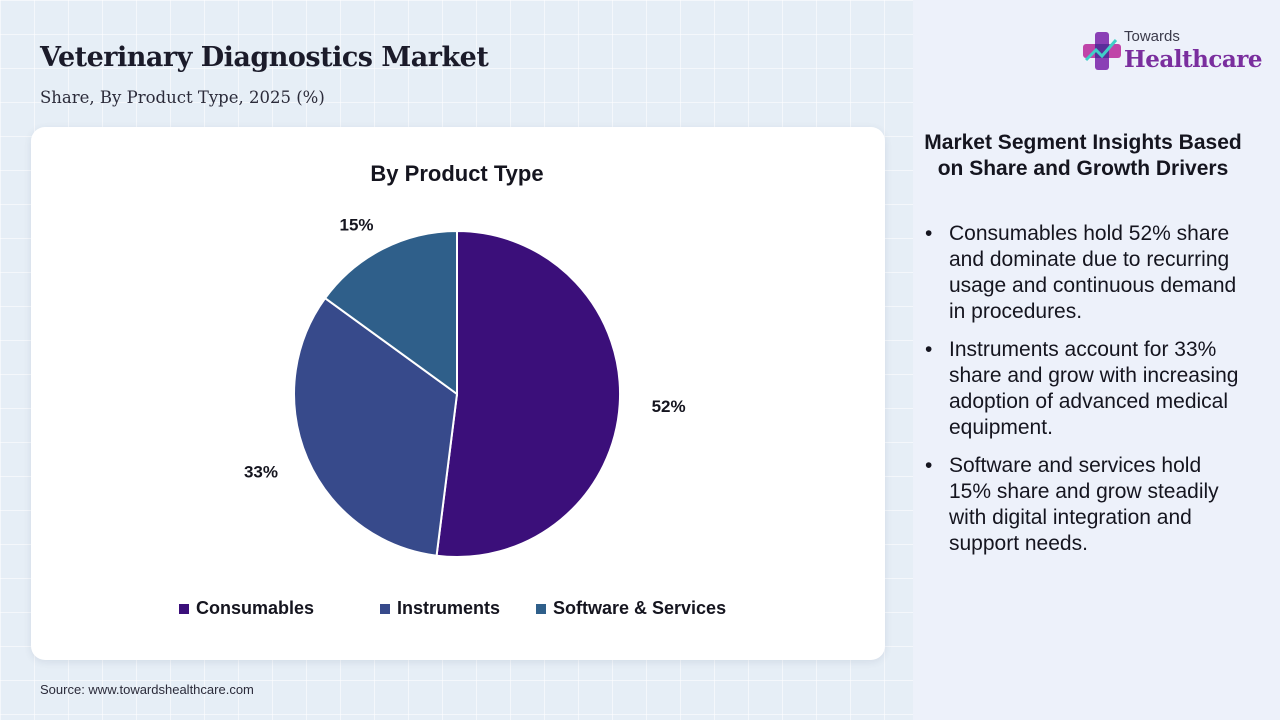 The image size is (1280, 720). Describe the element at coordinates (147, 689) in the screenshot. I see `source-note: Source: www.towardshealthcare.com` at that location.